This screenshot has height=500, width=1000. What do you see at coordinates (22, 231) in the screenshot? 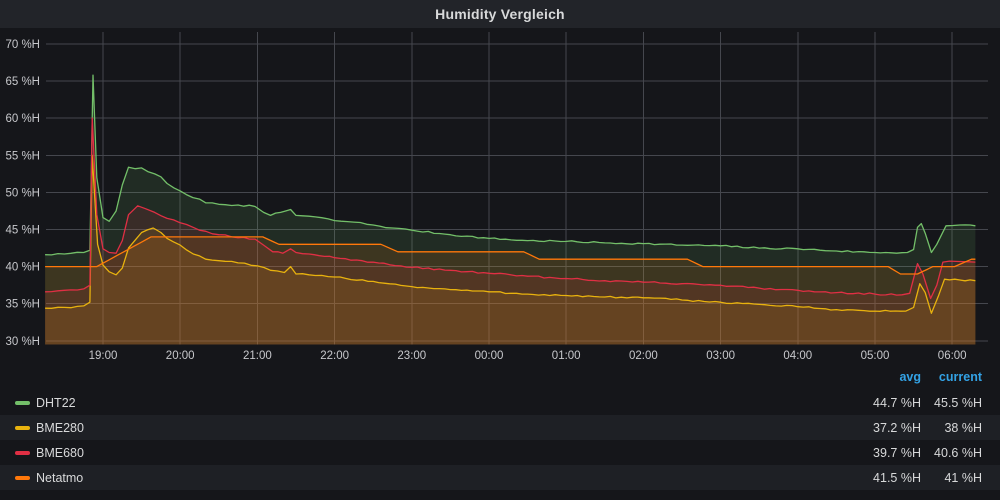
I see `y-axis-tick-label: 45 %H` at bounding box center [22, 231].